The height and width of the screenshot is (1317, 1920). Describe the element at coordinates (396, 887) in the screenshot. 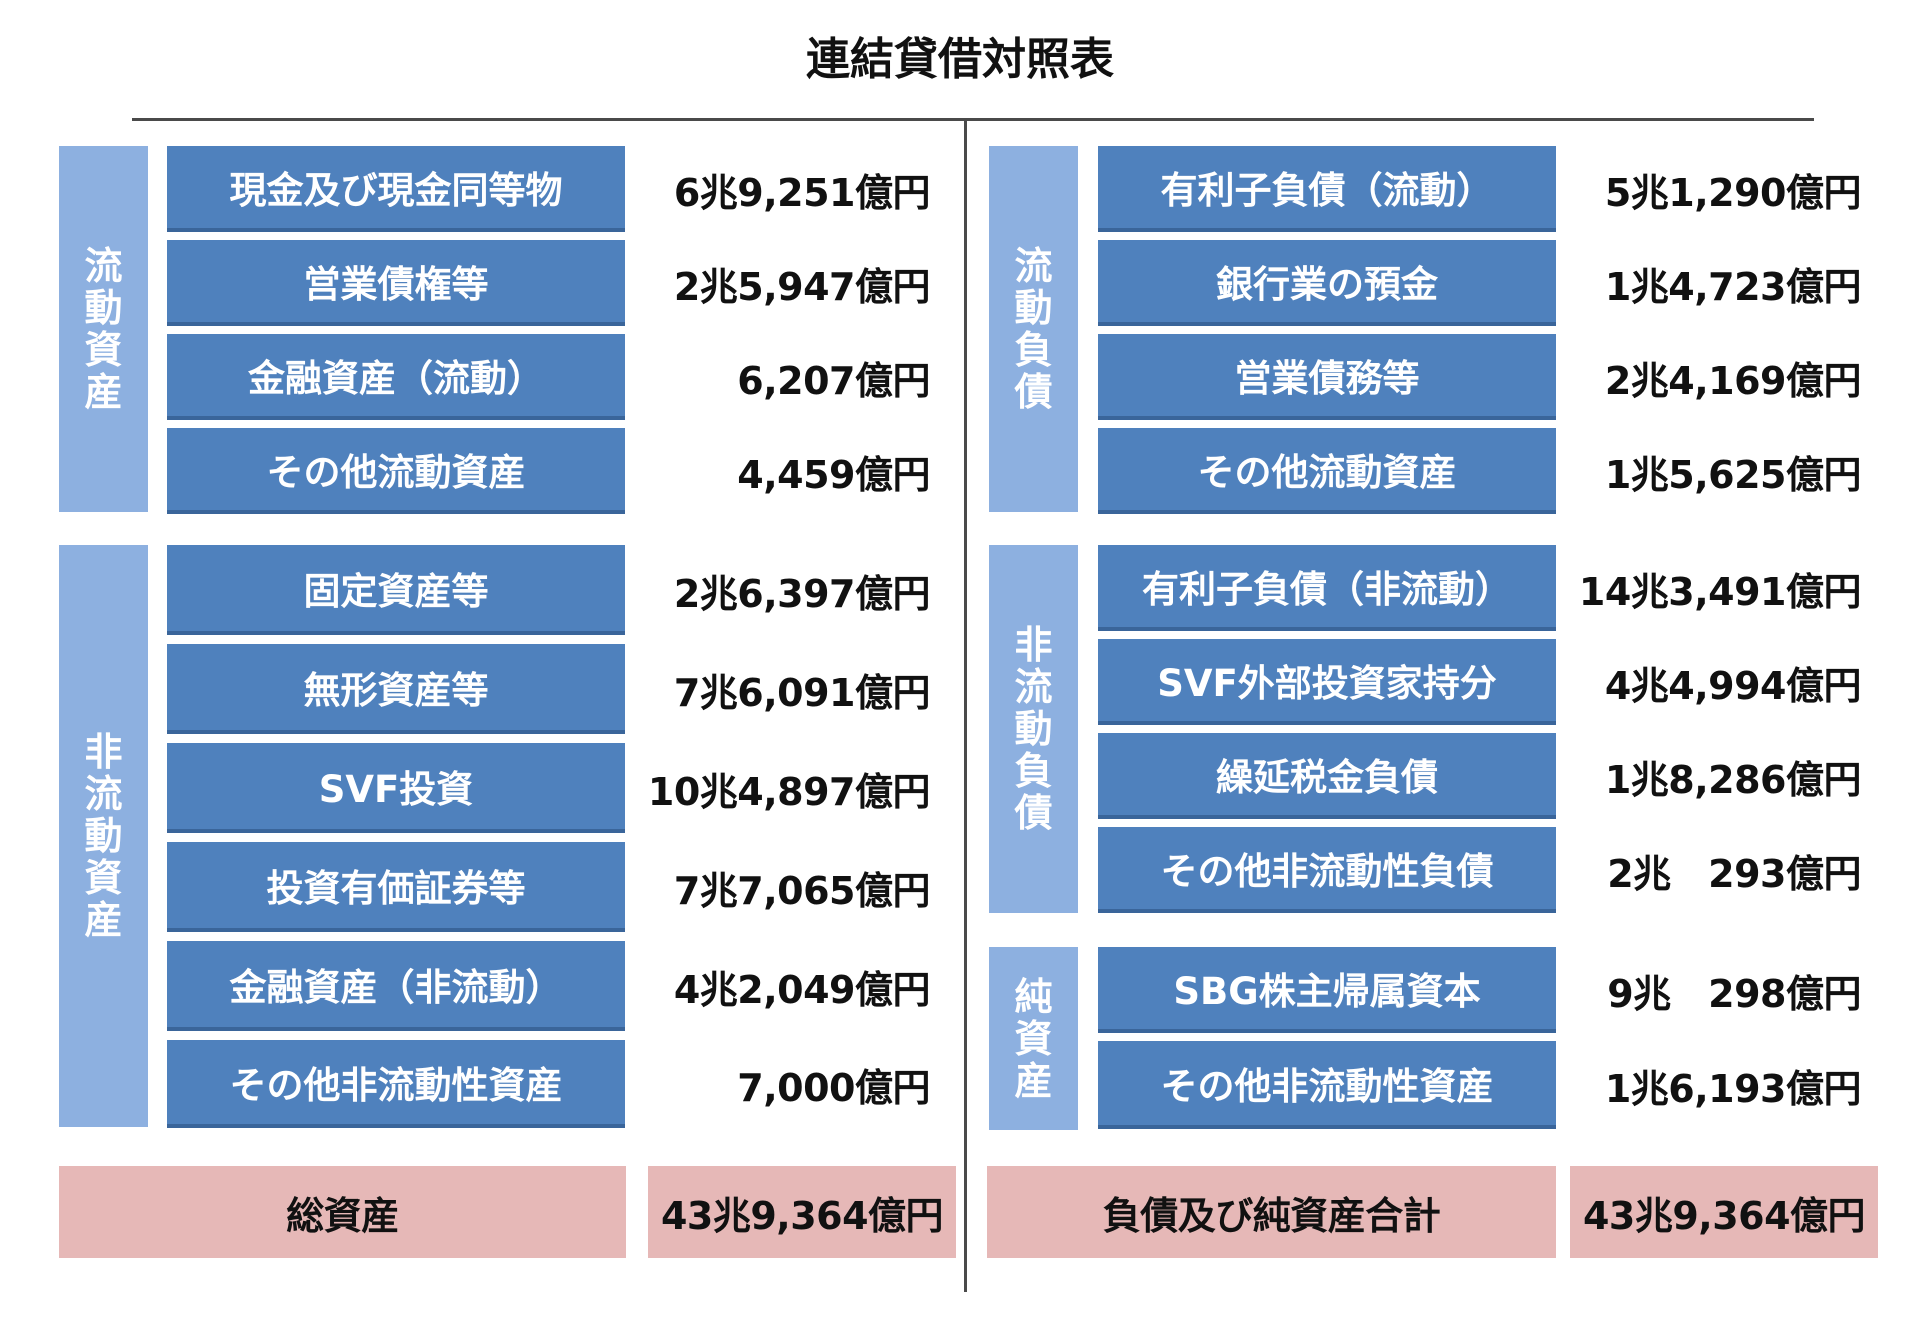

I see `item-label: 投資有価証券等` at that location.